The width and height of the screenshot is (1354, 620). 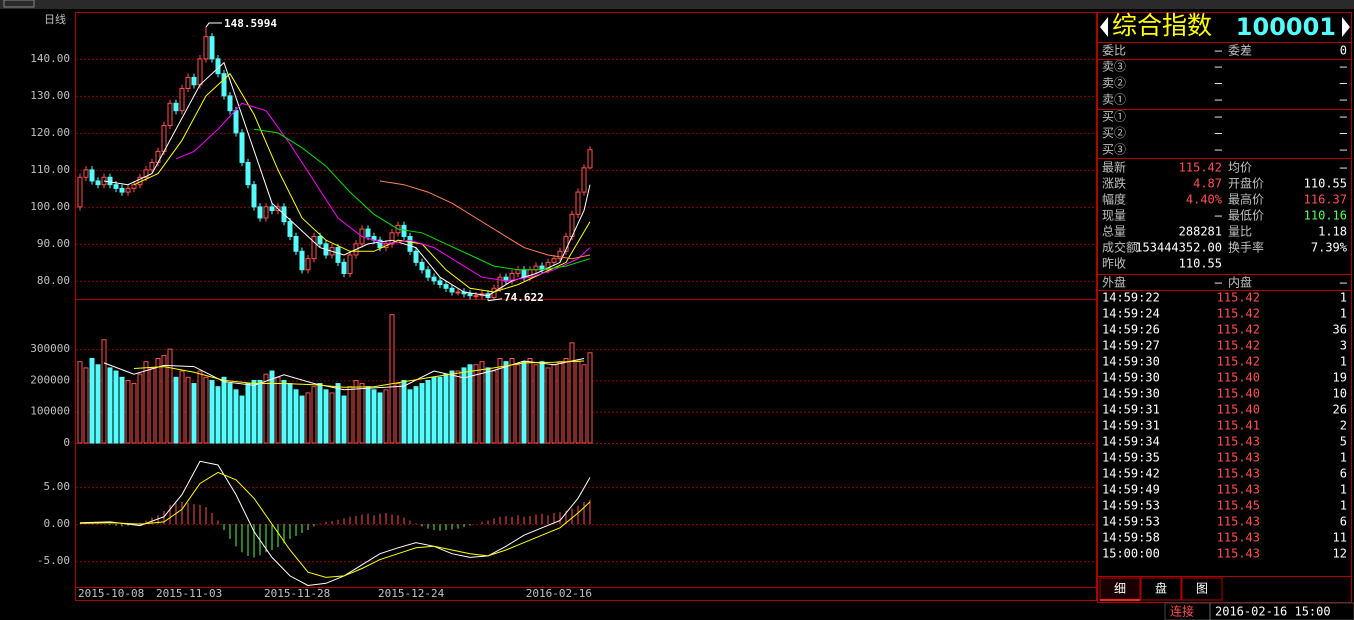 What do you see at coordinates (1131, 314) in the screenshot?
I see `trade-time: 14:59:24` at bounding box center [1131, 314].